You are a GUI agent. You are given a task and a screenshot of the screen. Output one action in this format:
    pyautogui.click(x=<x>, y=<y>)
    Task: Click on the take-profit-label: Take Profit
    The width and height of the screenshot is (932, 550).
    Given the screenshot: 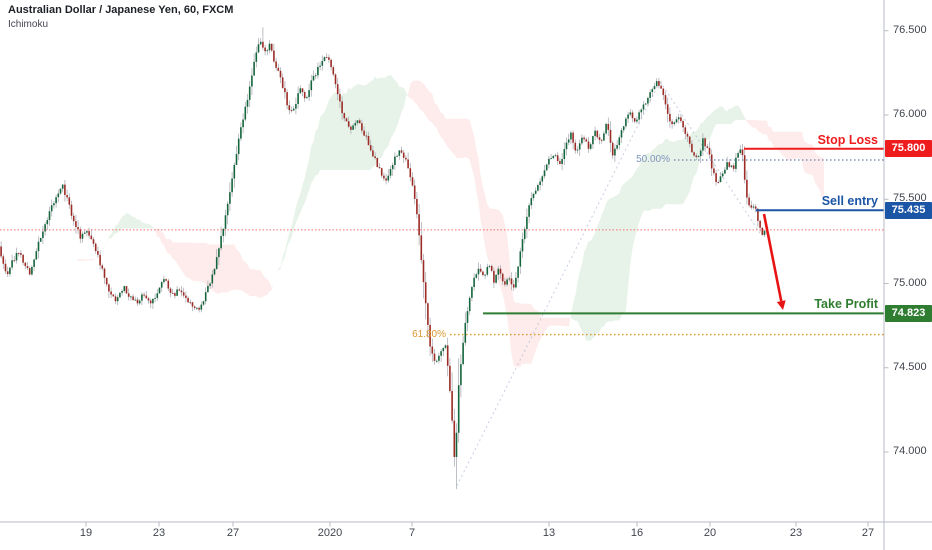 What is the action you would take?
    pyautogui.click(x=846, y=304)
    